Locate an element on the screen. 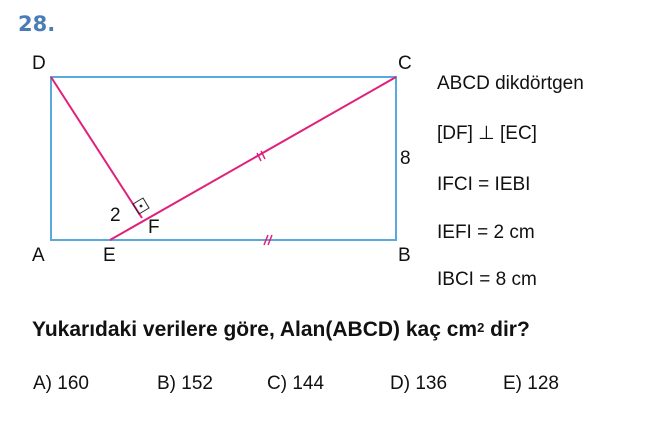  choice-b: B) 152 is located at coordinates (185, 384).